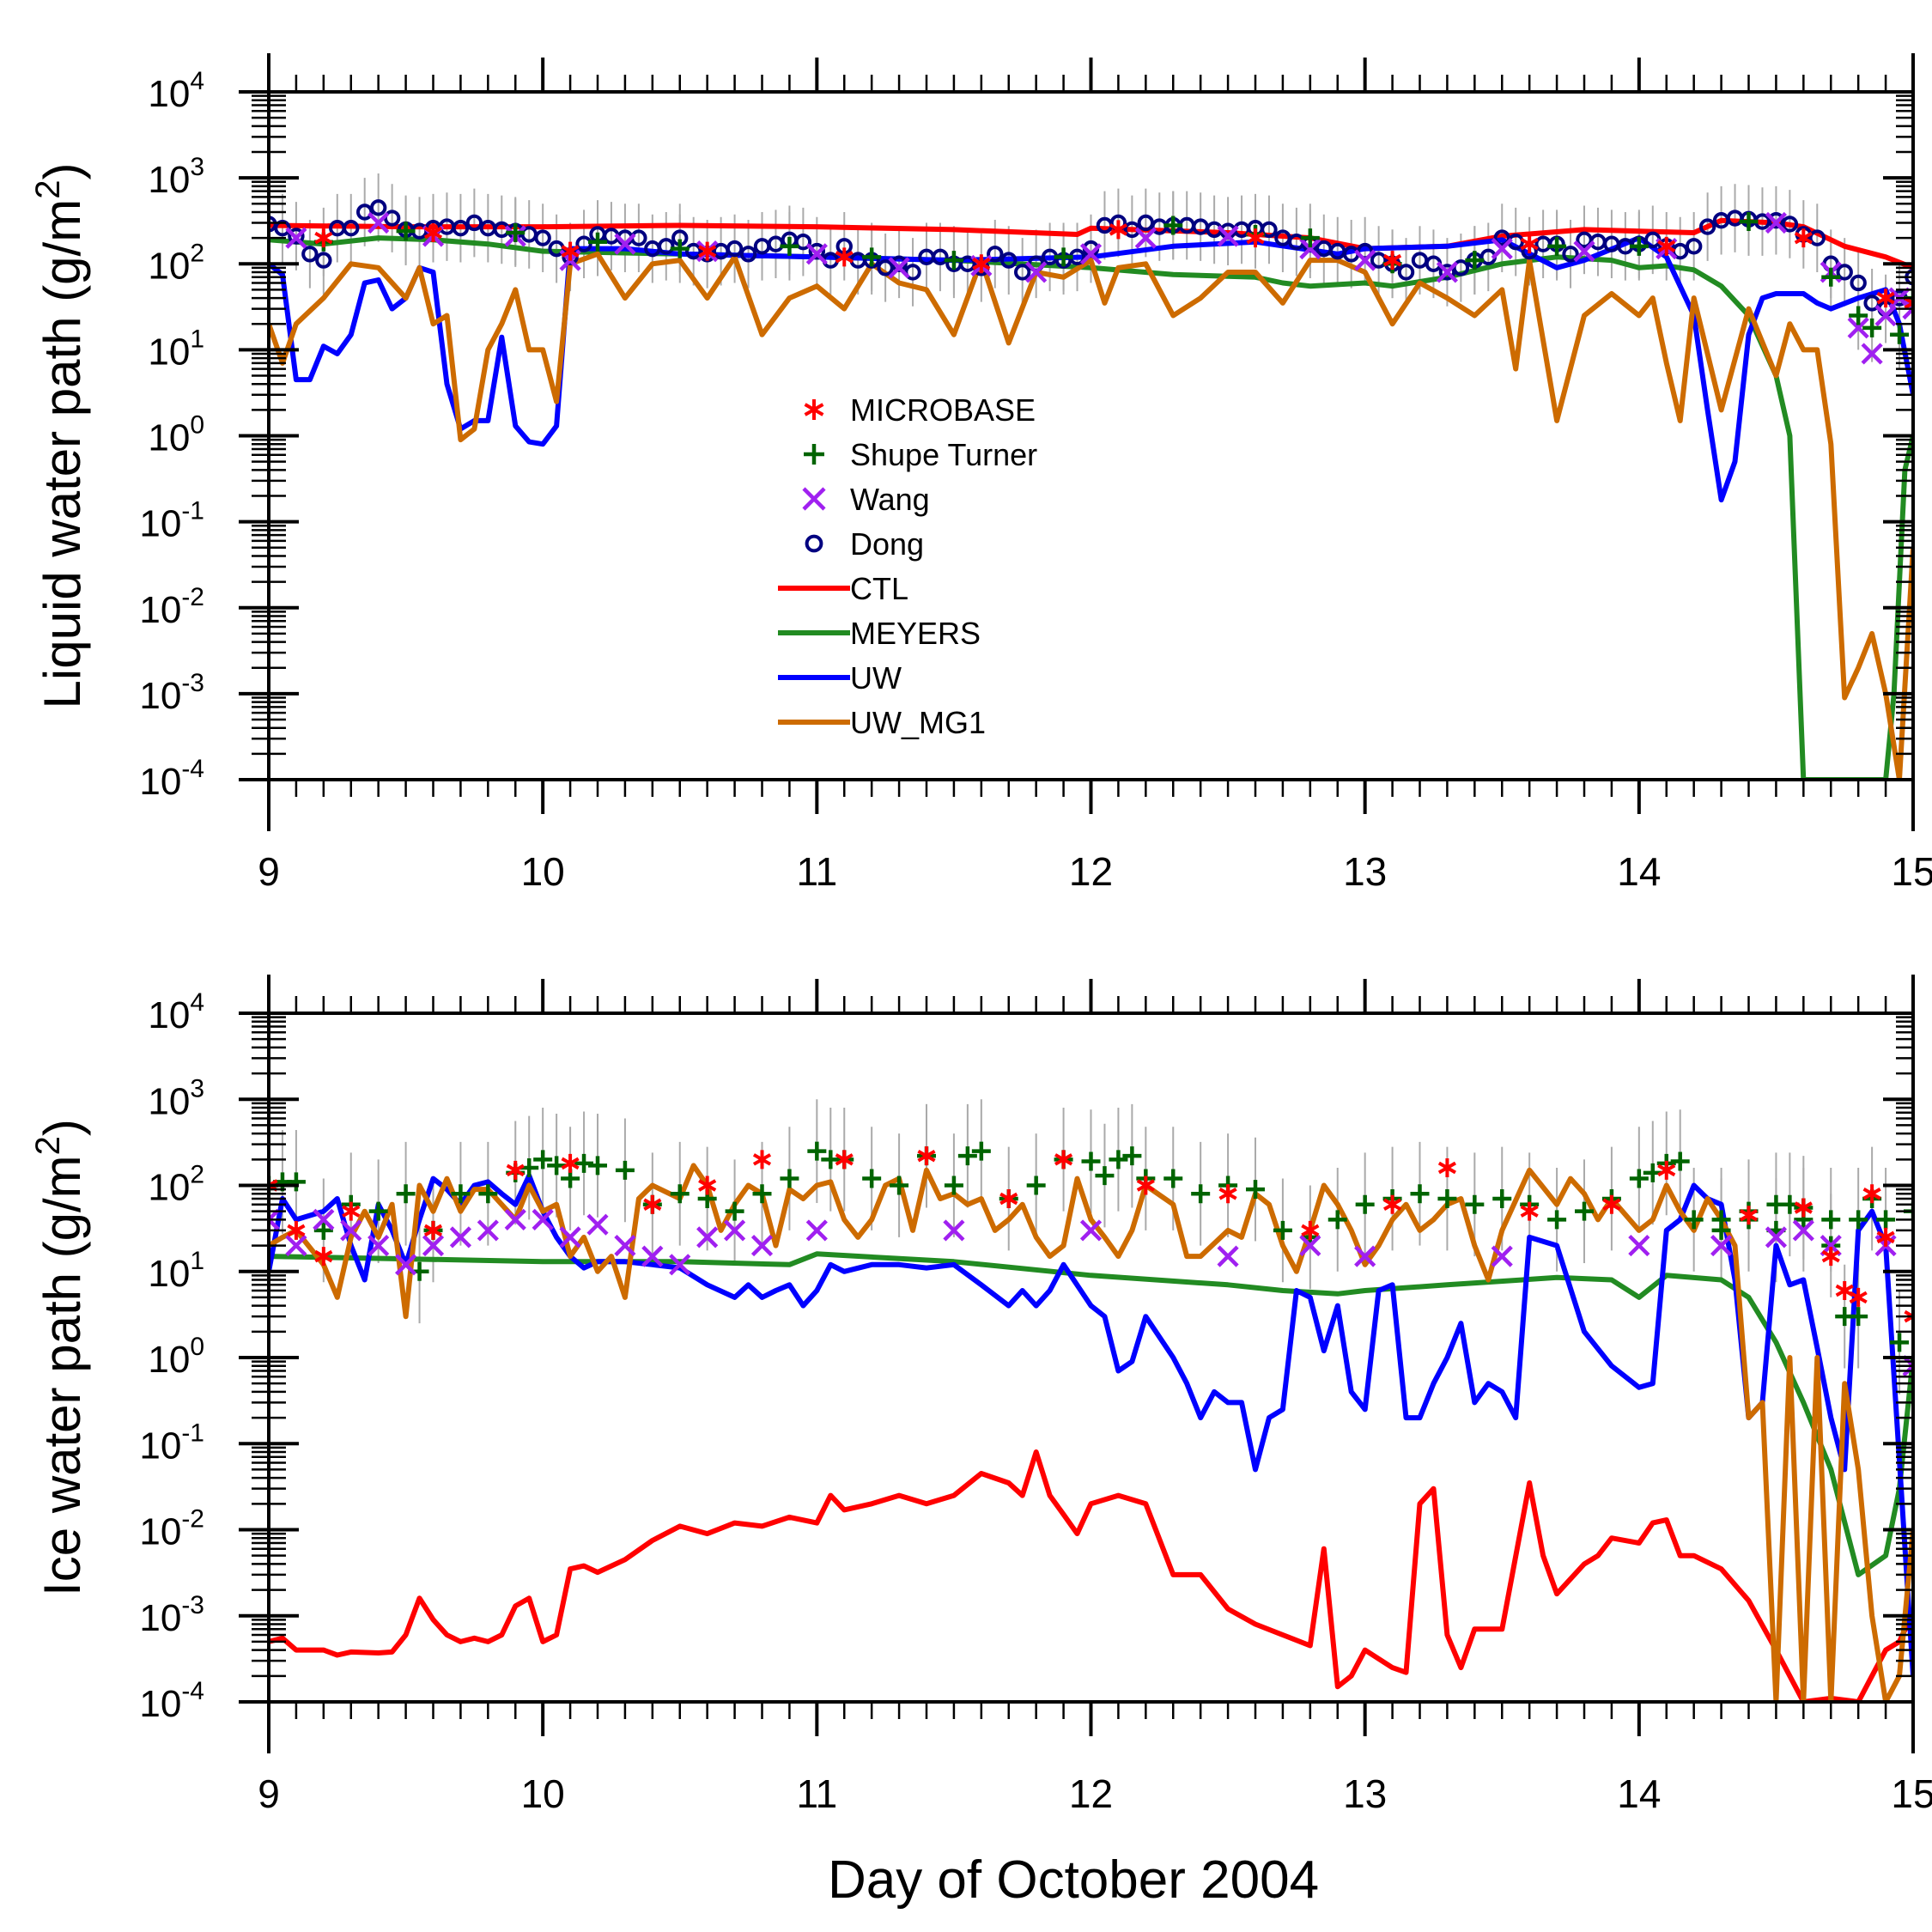 The height and width of the screenshot is (1932, 1932). What do you see at coordinates (171, 1615) in the screenshot?
I see `y-tick-label: 10⁻³` at bounding box center [171, 1615].